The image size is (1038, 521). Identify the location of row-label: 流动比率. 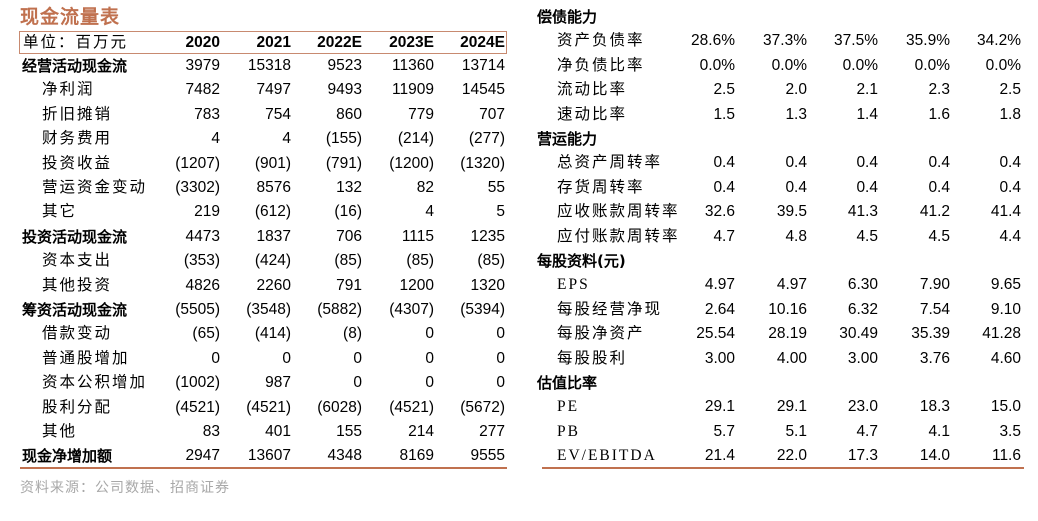
(592, 90).